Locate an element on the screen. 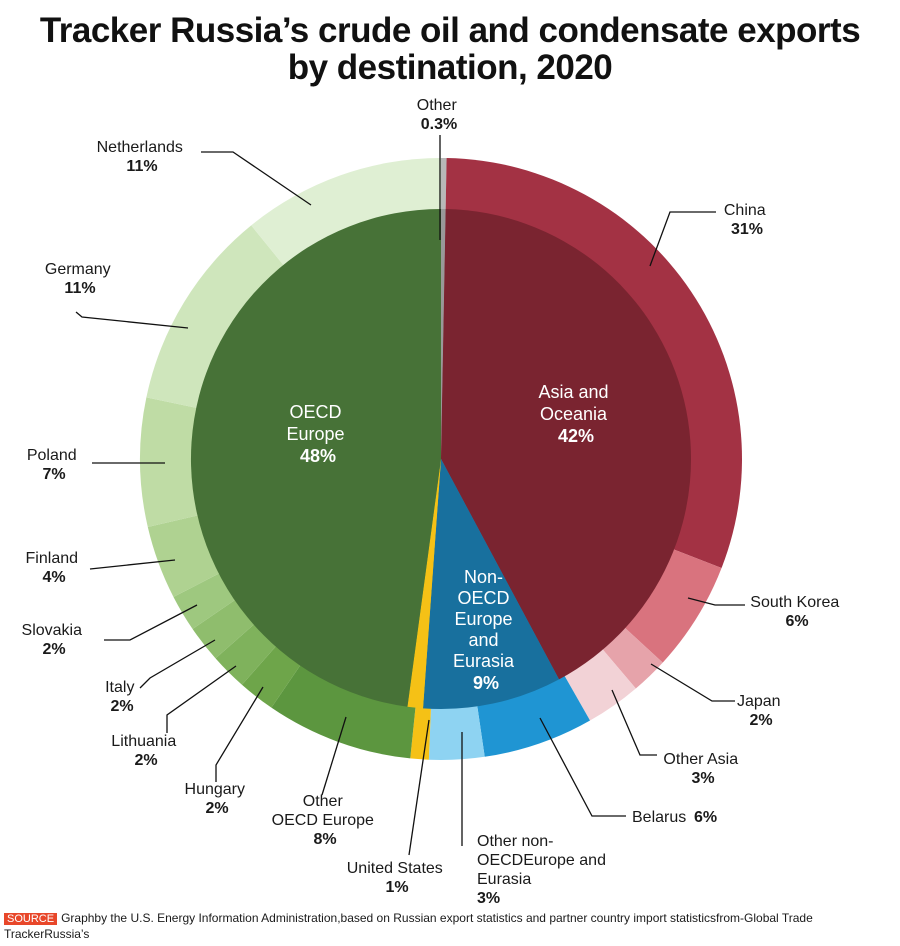  label-japan: Japan 2% is located at coordinates (761, 711).